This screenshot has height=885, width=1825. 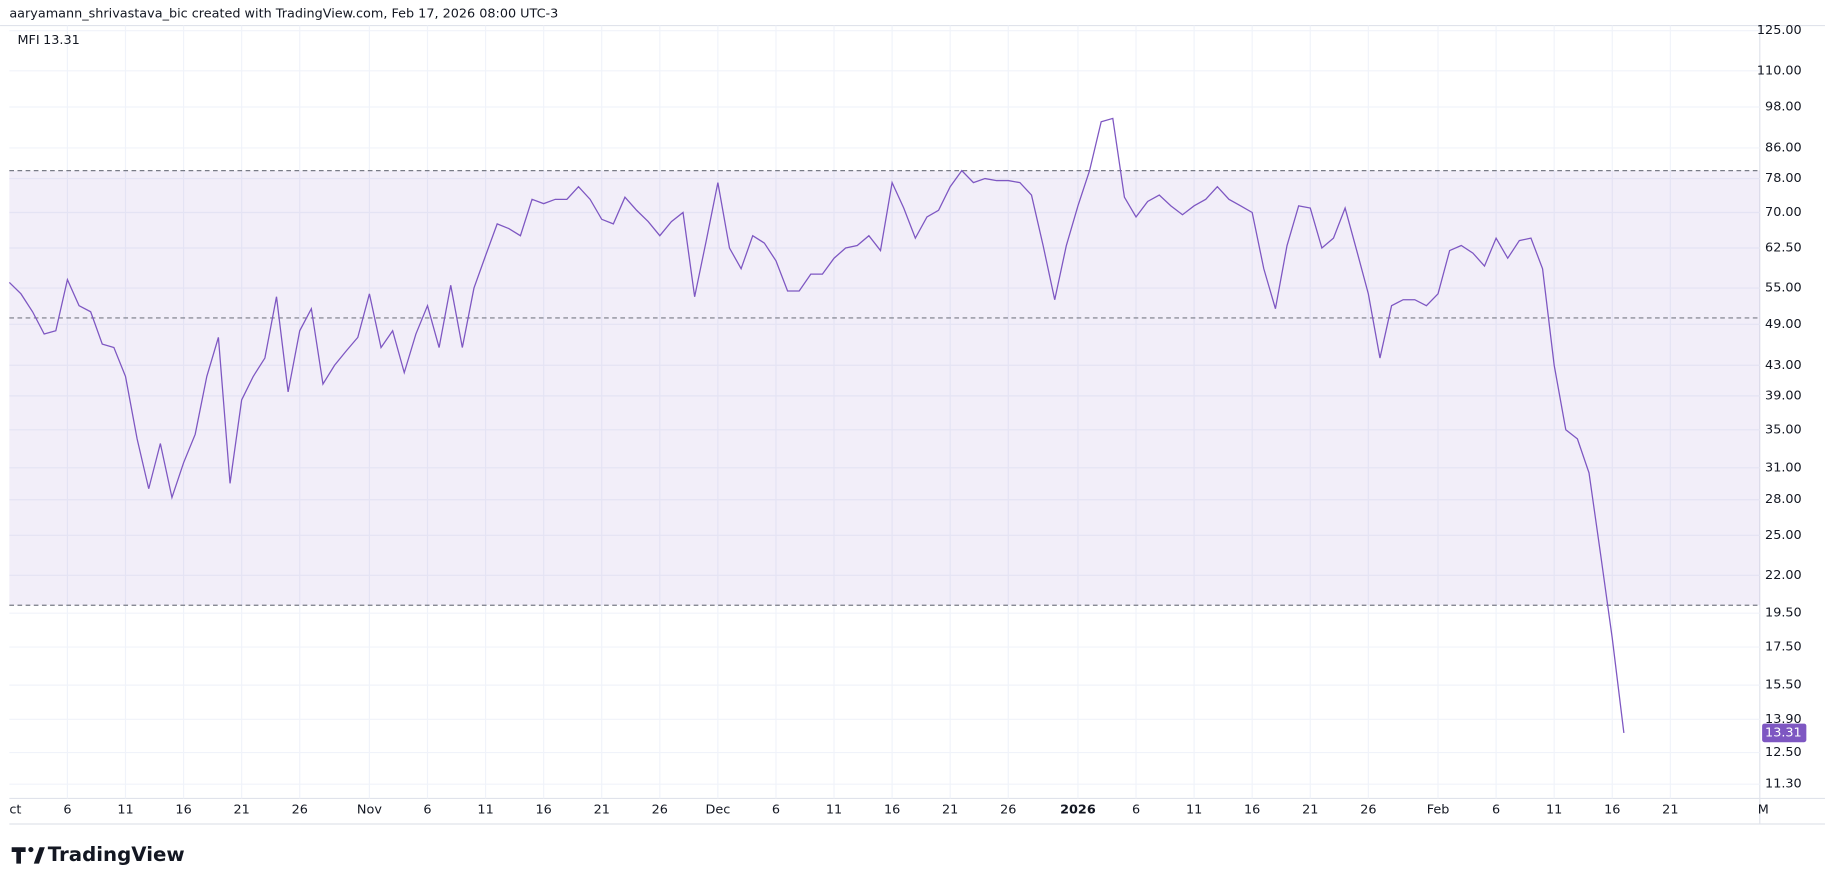 What do you see at coordinates (1078, 810) in the screenshot?
I see `x-tick-label: 2026` at bounding box center [1078, 810].